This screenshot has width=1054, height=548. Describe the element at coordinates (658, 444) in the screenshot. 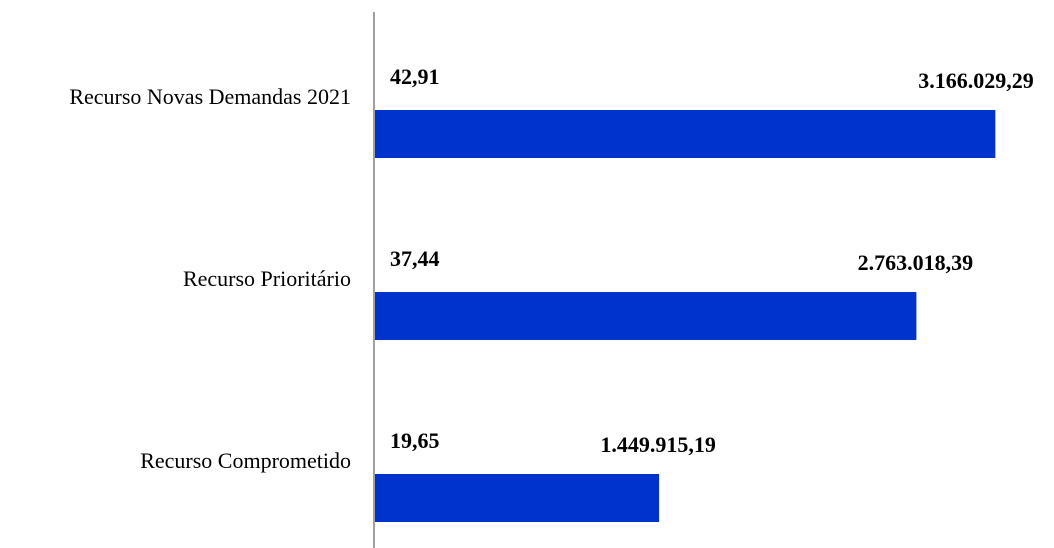

I see `value-label-2: 1.449.915,19` at that location.